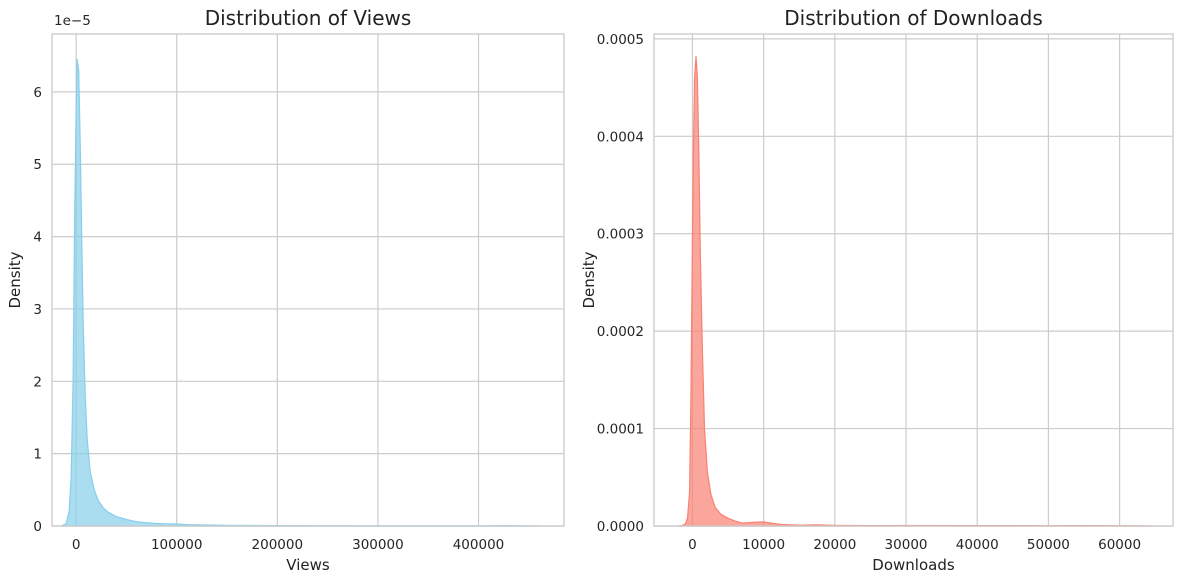 This screenshot has width=1183, height=584. I want to click on y-tick-label: 4, so click(37, 238).